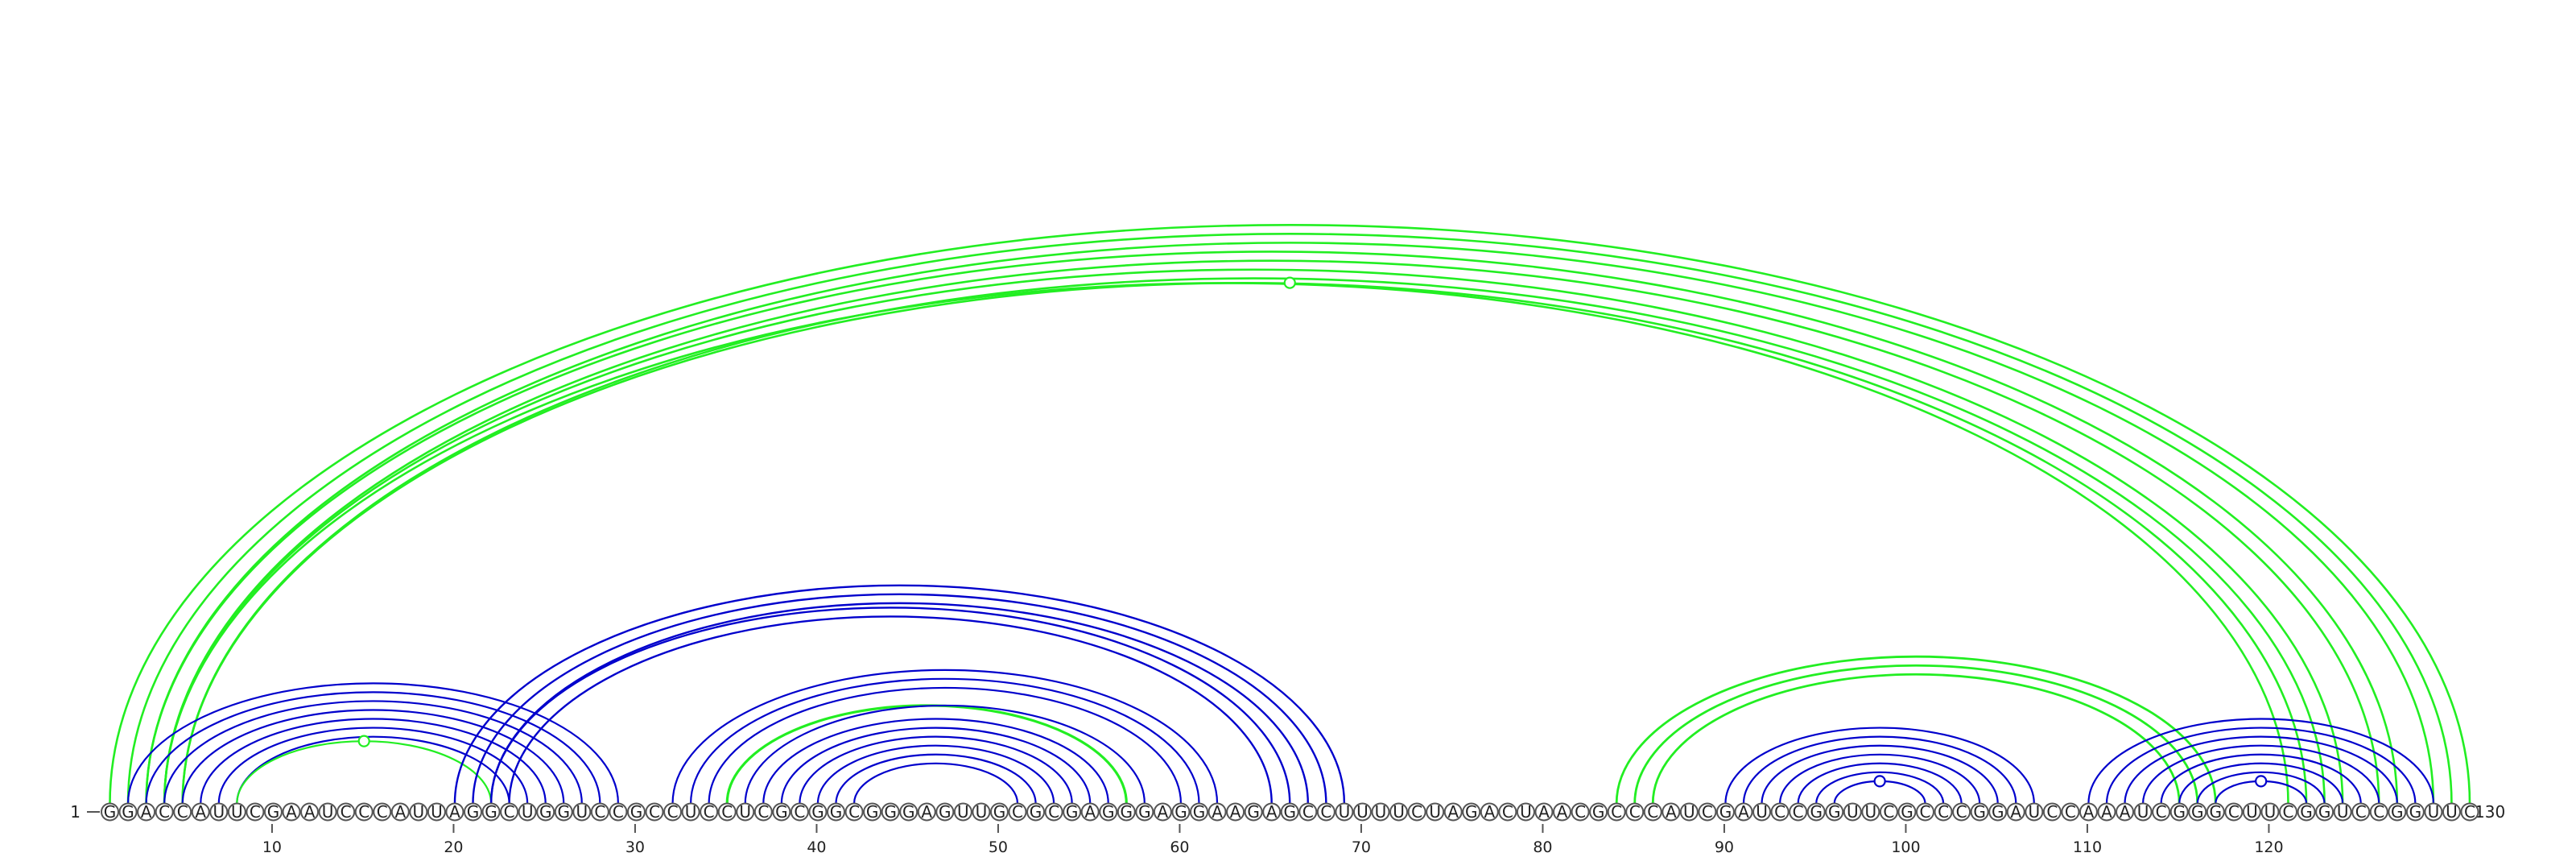 Image resolution: width=2576 pixels, height=857 pixels. Describe the element at coordinates (1724, 847) in the screenshot. I see `tick-label: 90` at that location.